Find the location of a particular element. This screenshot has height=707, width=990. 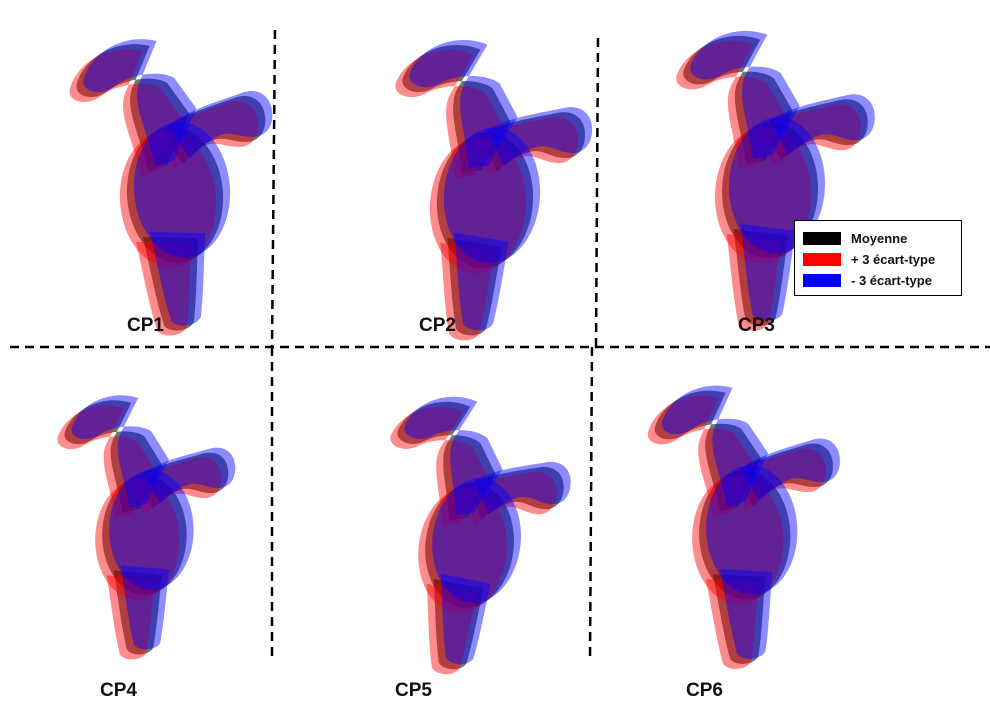

panel-label-cp1: CP1 is located at coordinates (145, 325).